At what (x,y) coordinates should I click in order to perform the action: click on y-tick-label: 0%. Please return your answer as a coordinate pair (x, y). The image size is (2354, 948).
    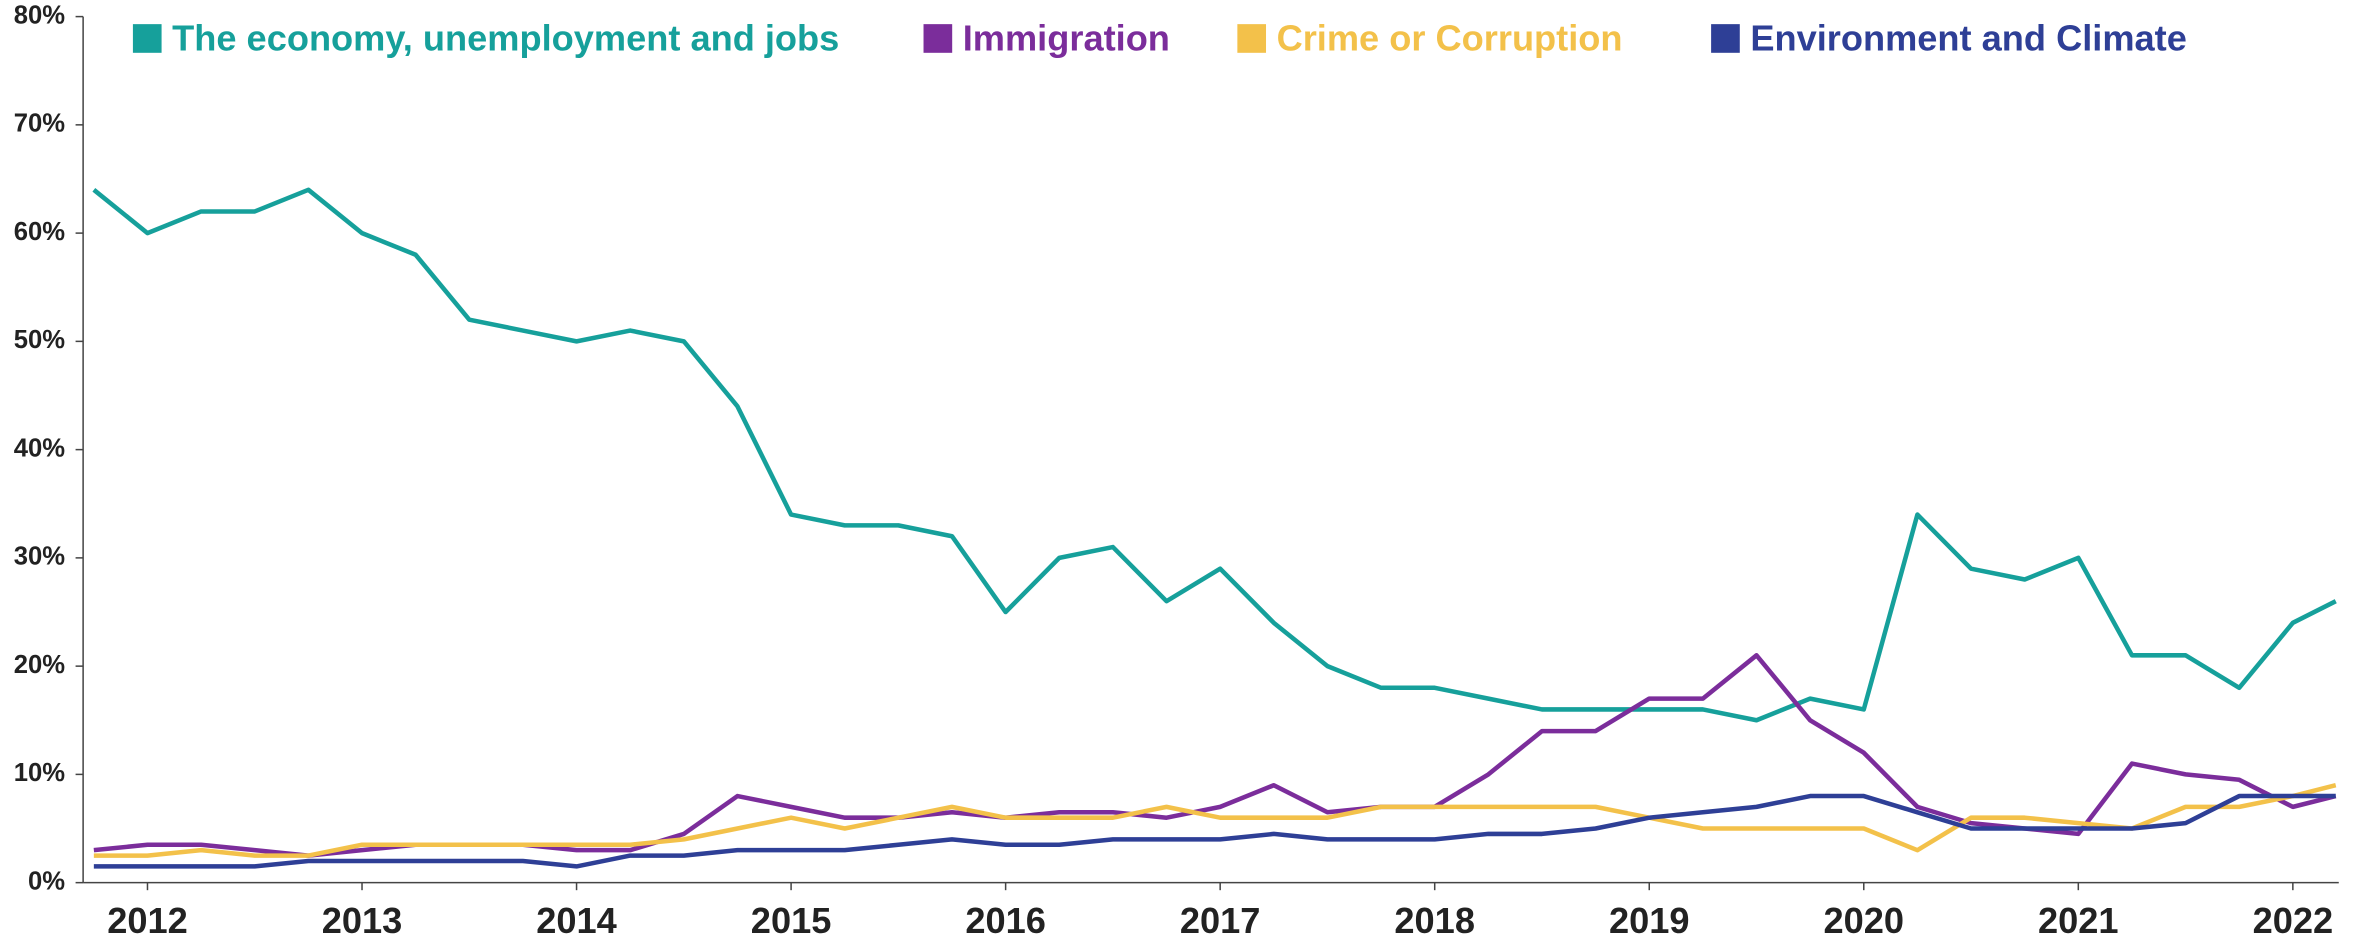
    Looking at the image, I should click on (46, 881).